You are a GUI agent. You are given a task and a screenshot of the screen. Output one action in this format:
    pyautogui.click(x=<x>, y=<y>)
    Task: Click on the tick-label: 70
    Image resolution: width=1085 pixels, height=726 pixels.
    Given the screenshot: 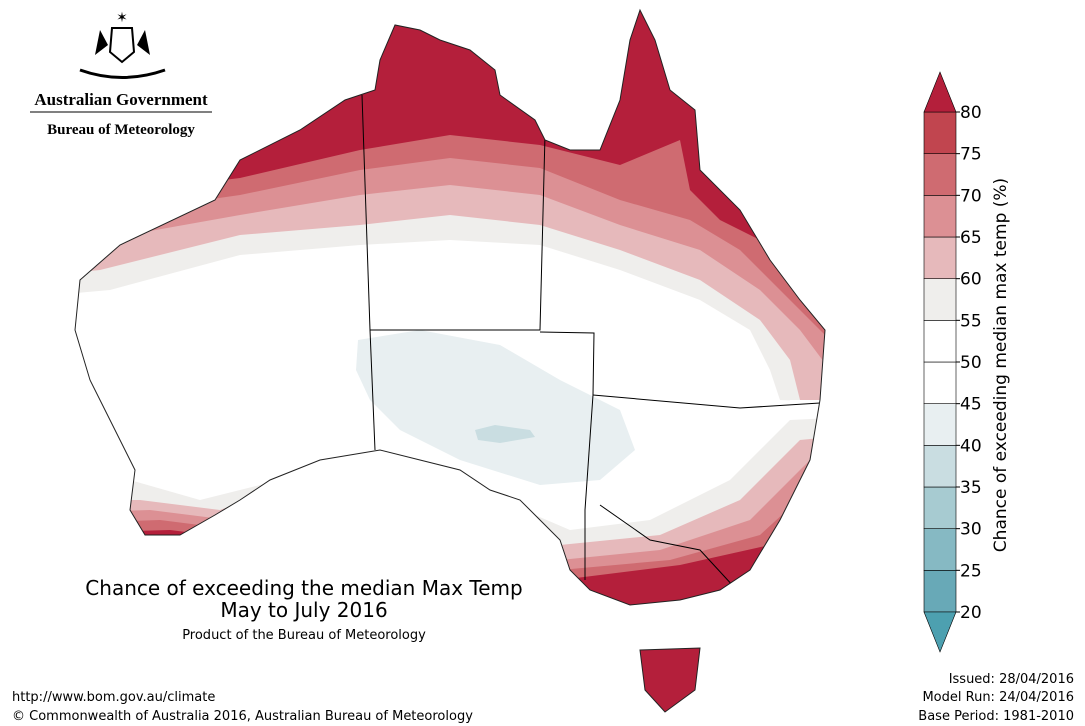 What is the action you would take?
    pyautogui.click(x=971, y=196)
    